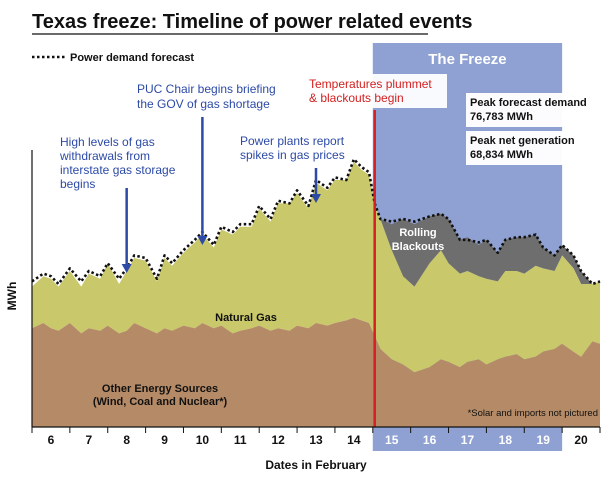  I want to click on x-tick-label: 20, so click(581, 440).